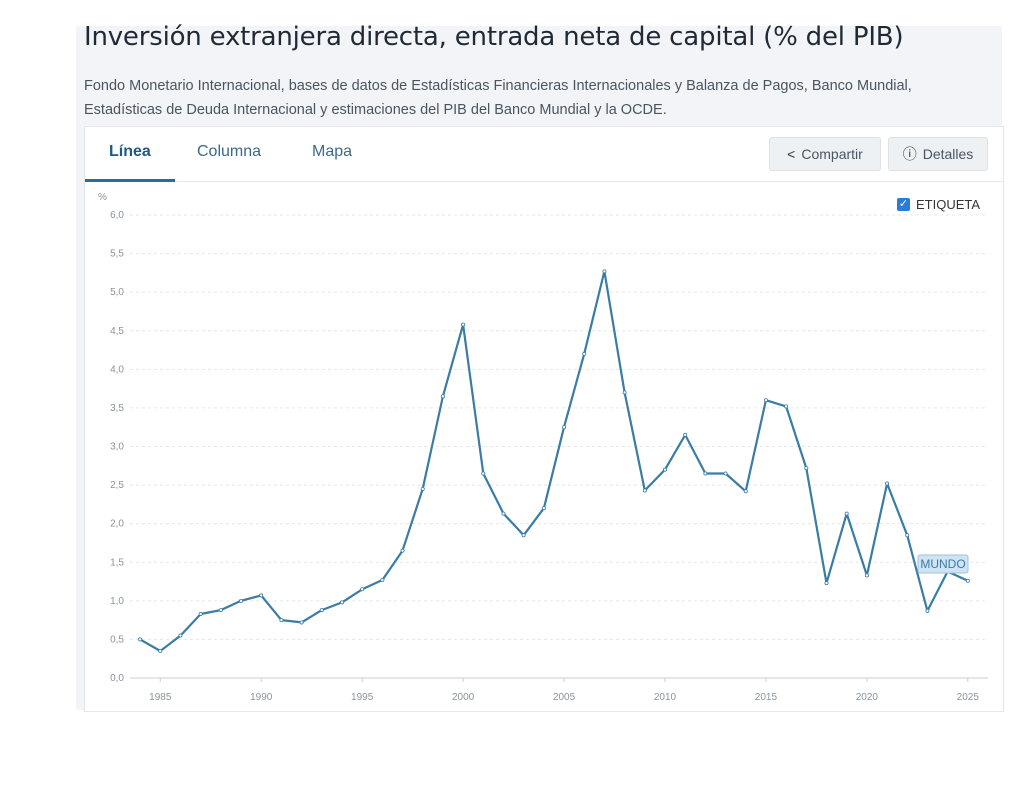 This screenshot has width=1022, height=806. I want to click on y-tick-label: 4,5, so click(117, 331).